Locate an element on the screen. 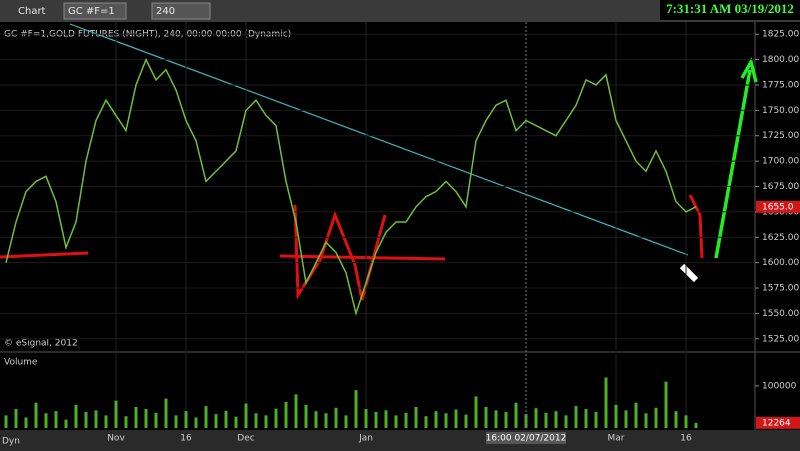 The height and width of the screenshot is (451, 800). interval-box is located at coordinates (181, 11).